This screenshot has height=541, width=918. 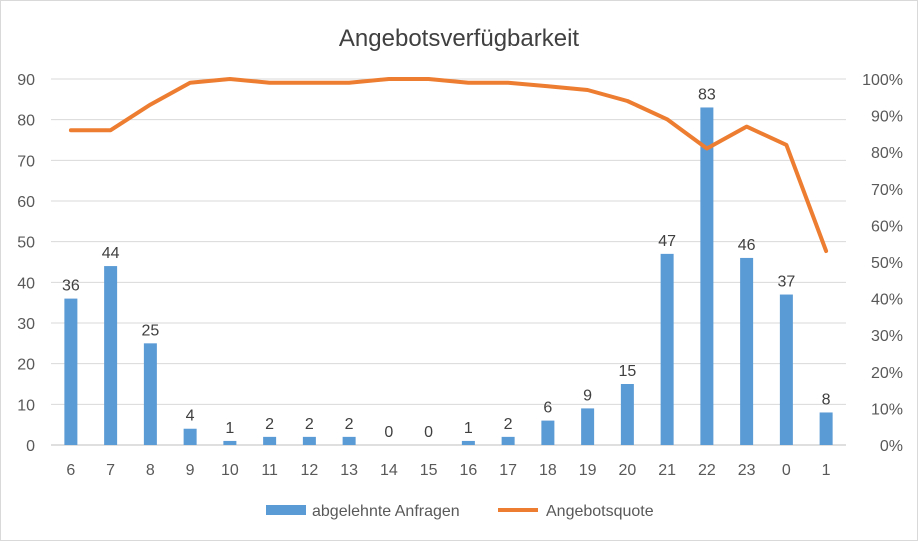 What do you see at coordinates (627, 371) in the screenshot?
I see `bar-data-label: 15` at bounding box center [627, 371].